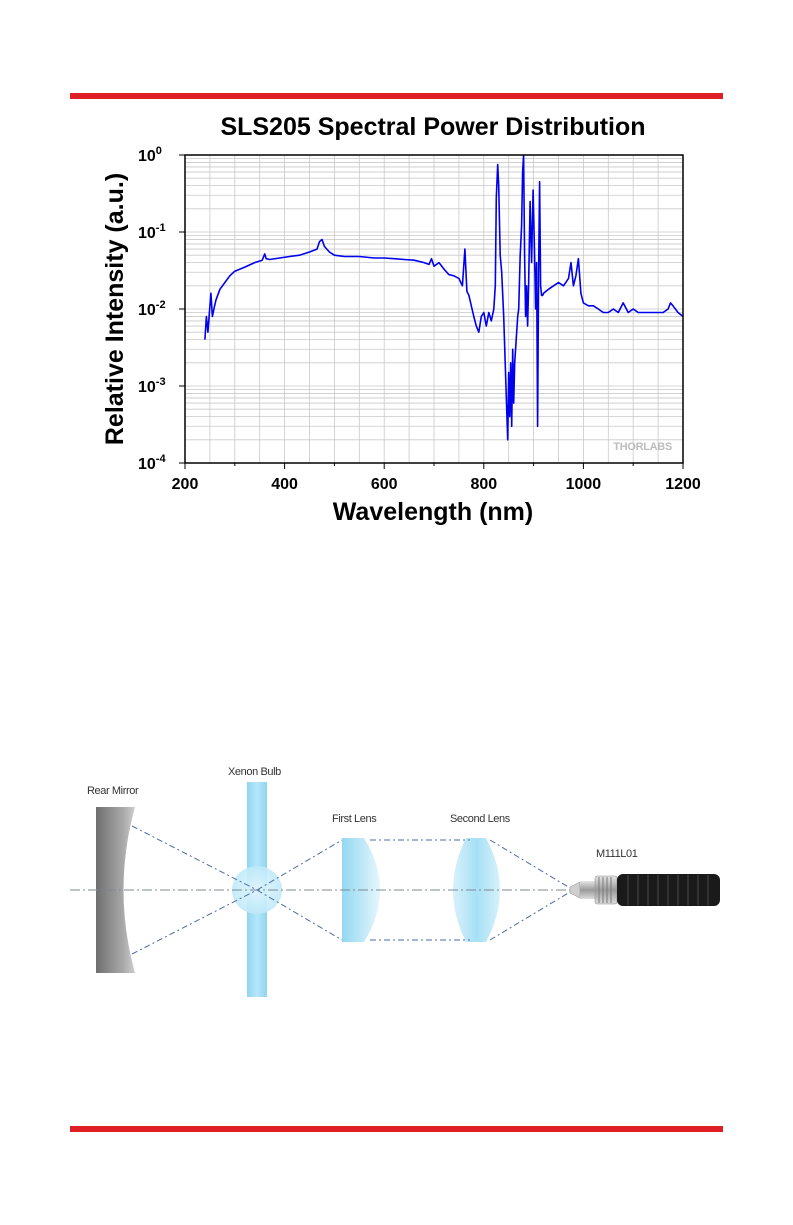 This screenshot has height=1225, width=793. What do you see at coordinates (152, 386) in the screenshot?
I see `y-tick-label: 10⁻³` at bounding box center [152, 386].